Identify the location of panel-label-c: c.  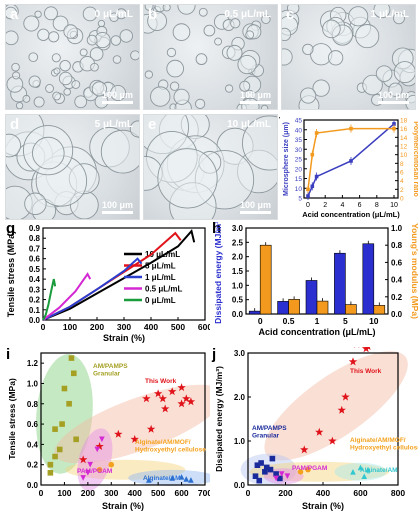
(290, 14).